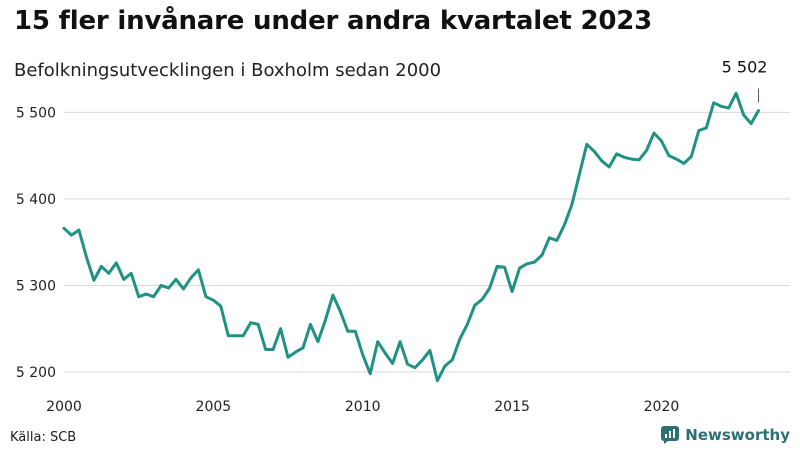 This screenshot has width=800, height=450. Describe the element at coordinates (512, 407) in the screenshot. I see `x-tick-label: 2015` at that location.